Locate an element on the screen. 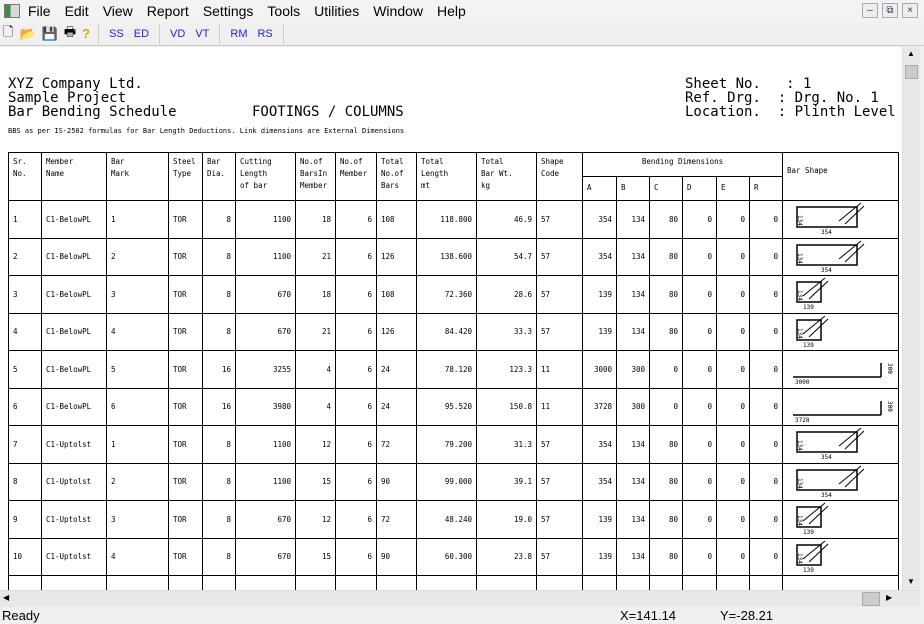  app-icon is located at coordinates (12, 11).